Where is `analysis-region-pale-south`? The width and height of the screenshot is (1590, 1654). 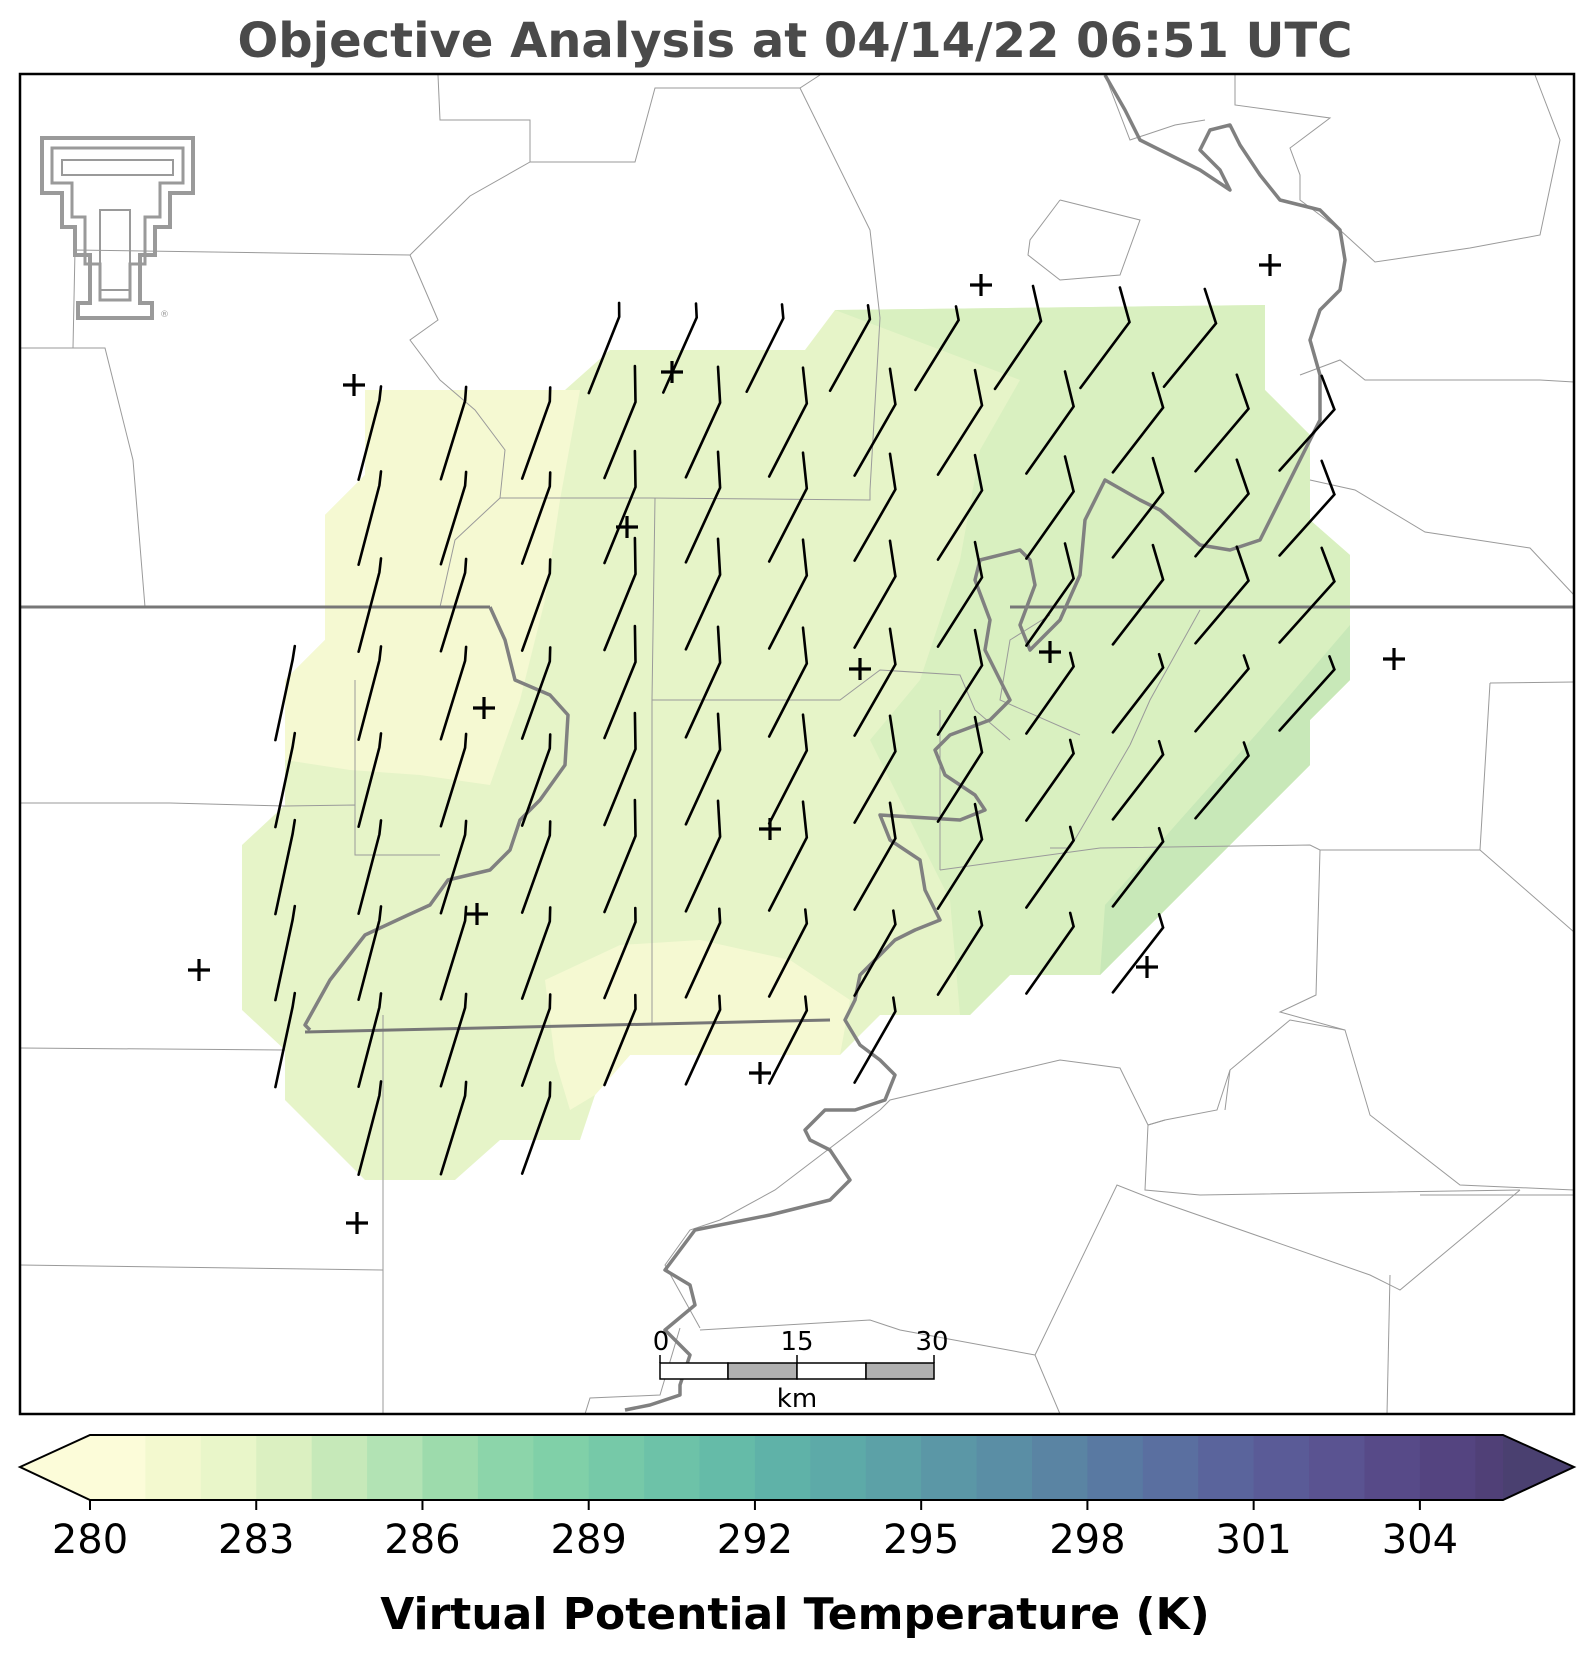 analysis-region-pale-south is located at coordinates (697, 1025).